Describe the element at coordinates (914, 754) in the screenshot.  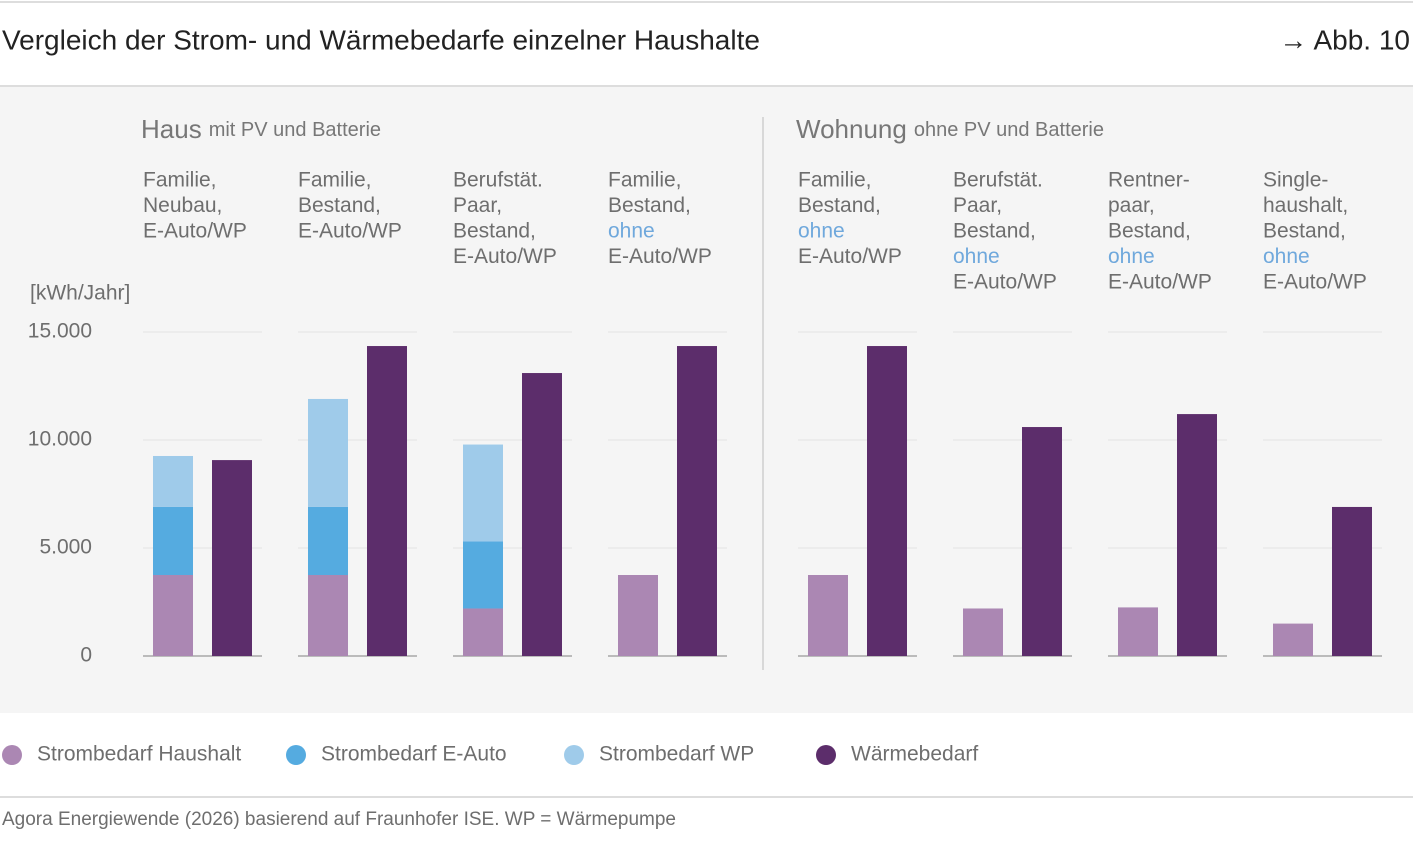
I see `legend-label: Wärmebedarf` at that location.